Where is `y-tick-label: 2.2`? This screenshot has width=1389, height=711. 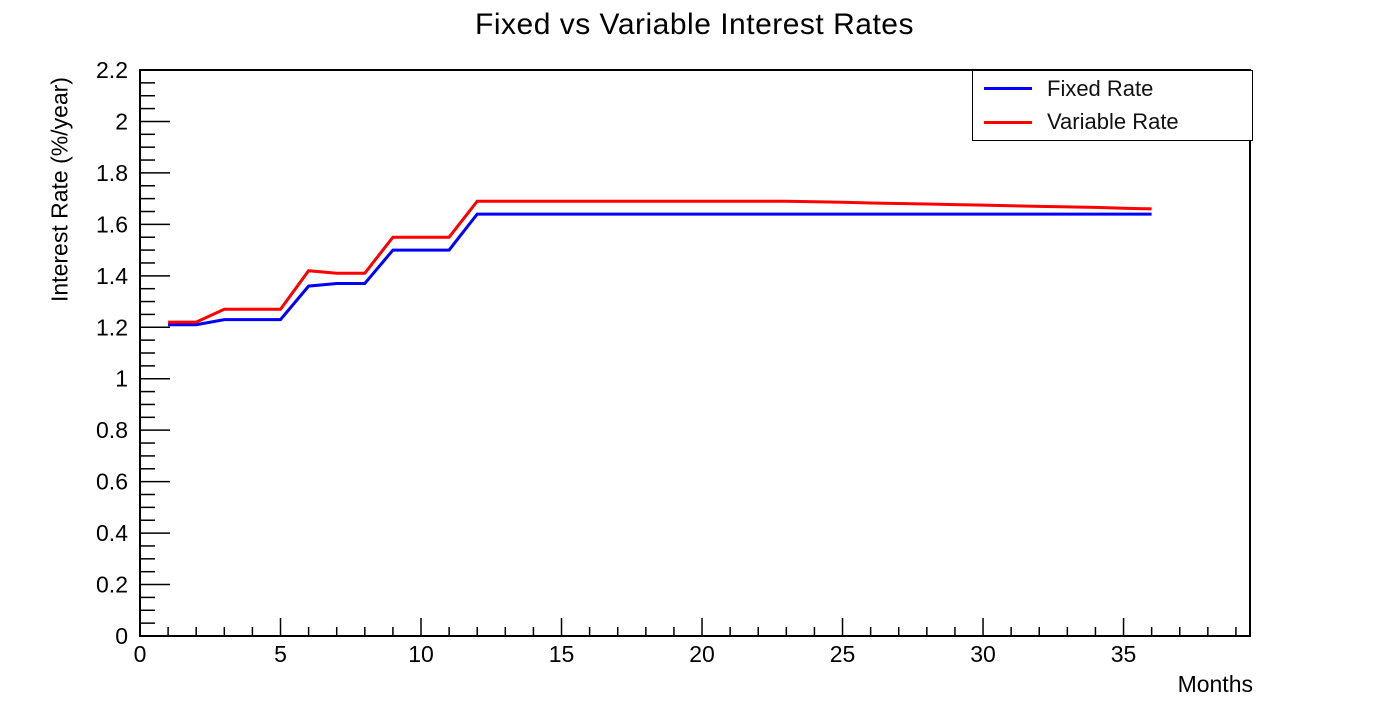 y-tick-label: 2.2 is located at coordinates (112, 70).